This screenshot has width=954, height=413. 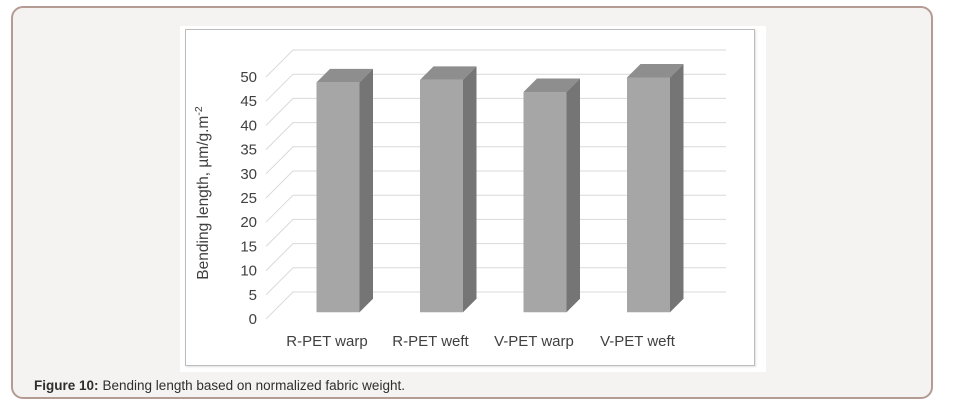 I want to click on y-tick-label: 20, so click(x=248, y=222).